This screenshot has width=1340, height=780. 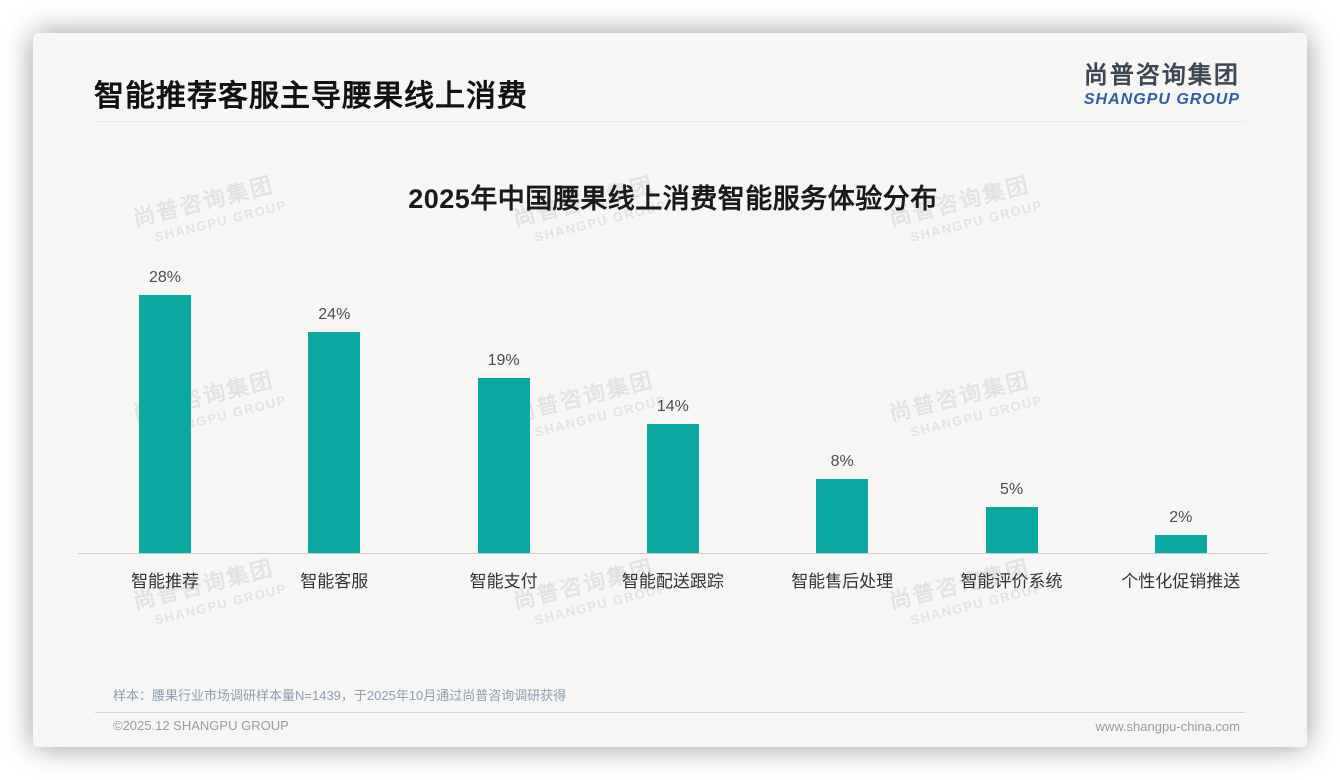 What do you see at coordinates (334, 314) in the screenshot?
I see `bar-value-label: 24%` at bounding box center [334, 314].